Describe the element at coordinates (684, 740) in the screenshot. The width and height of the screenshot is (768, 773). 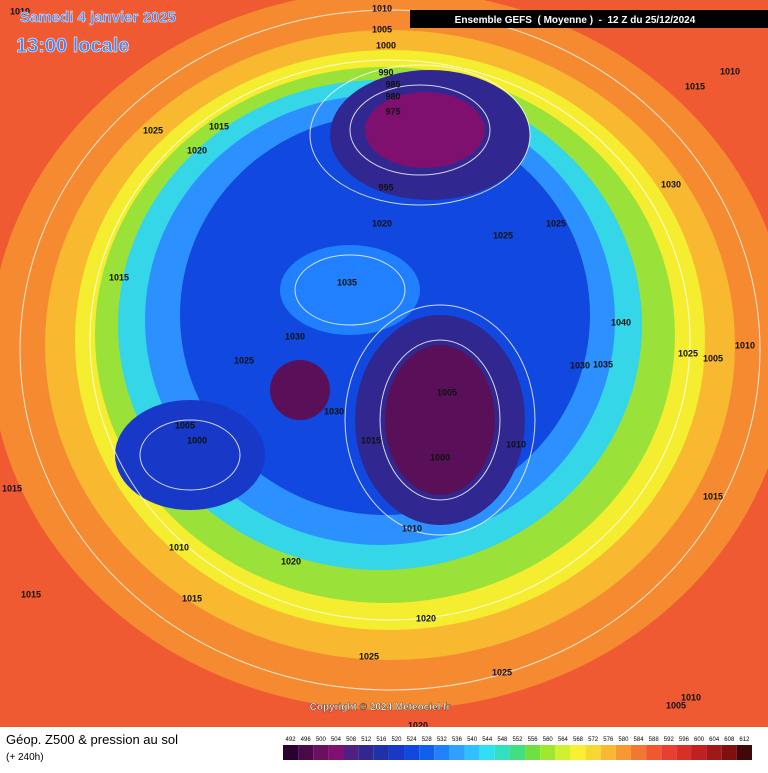
I see `colorbar-label: 596` at that location.